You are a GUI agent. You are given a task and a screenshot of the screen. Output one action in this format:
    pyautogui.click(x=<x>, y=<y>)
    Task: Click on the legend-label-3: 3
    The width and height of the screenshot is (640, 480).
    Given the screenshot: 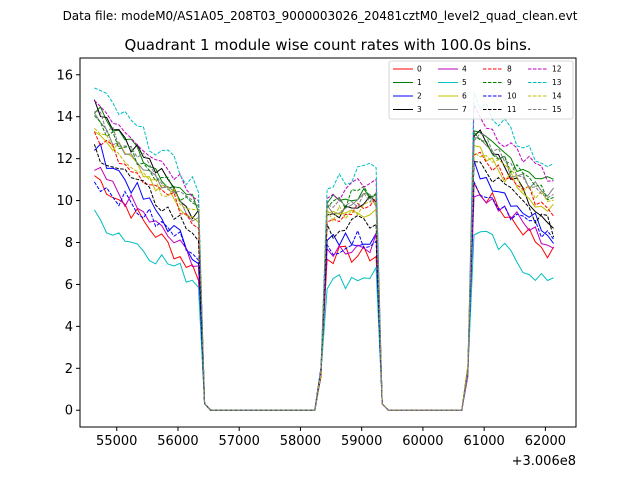 What is the action you would take?
    pyautogui.click(x=419, y=109)
    